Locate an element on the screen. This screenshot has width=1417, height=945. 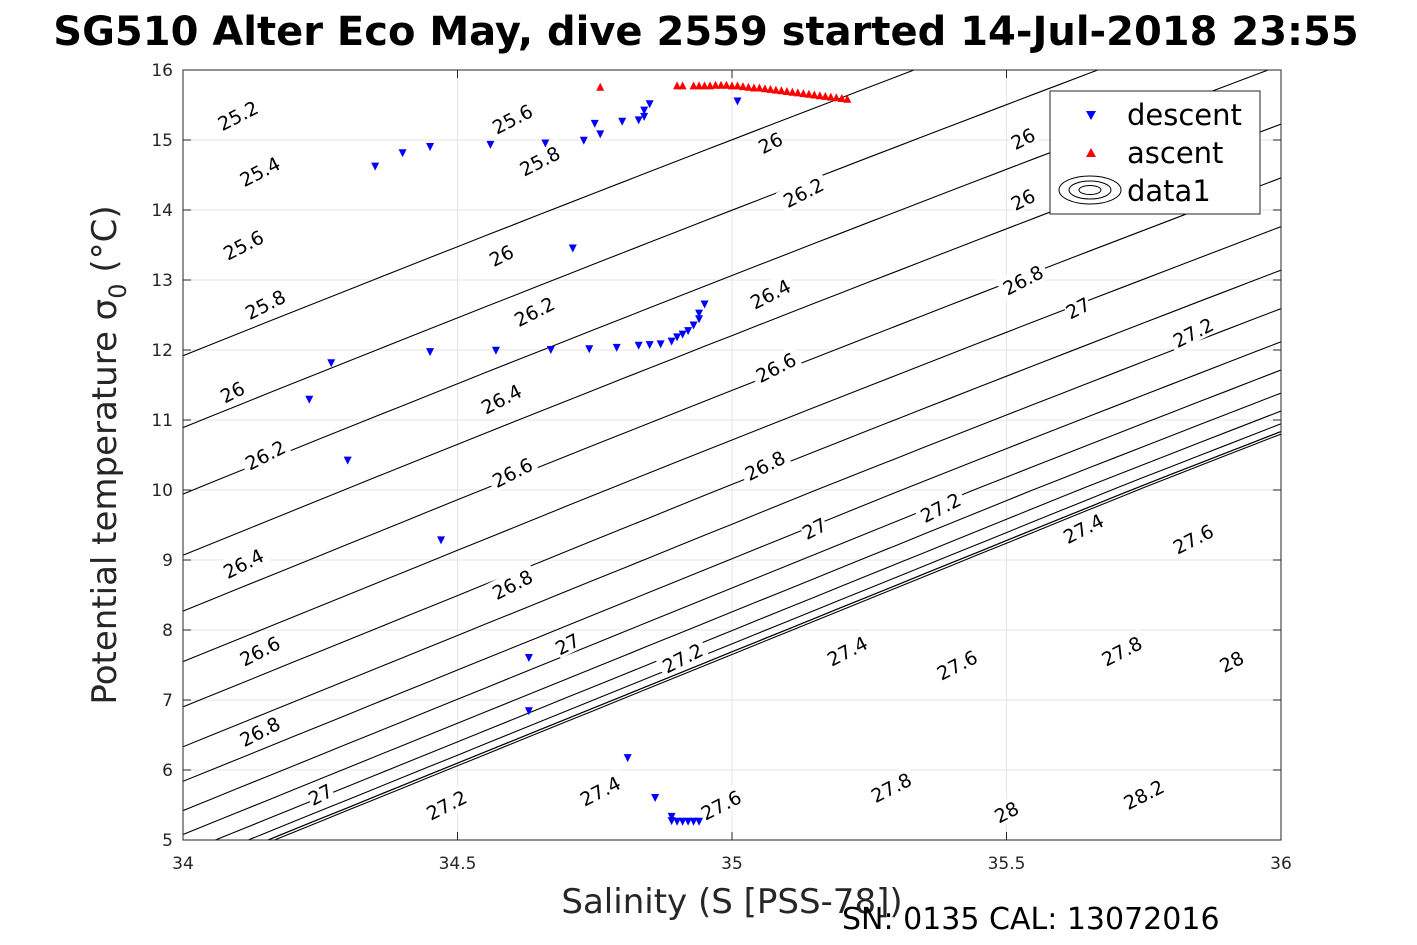
legend-descent-marker is located at coordinates (1091, 115).